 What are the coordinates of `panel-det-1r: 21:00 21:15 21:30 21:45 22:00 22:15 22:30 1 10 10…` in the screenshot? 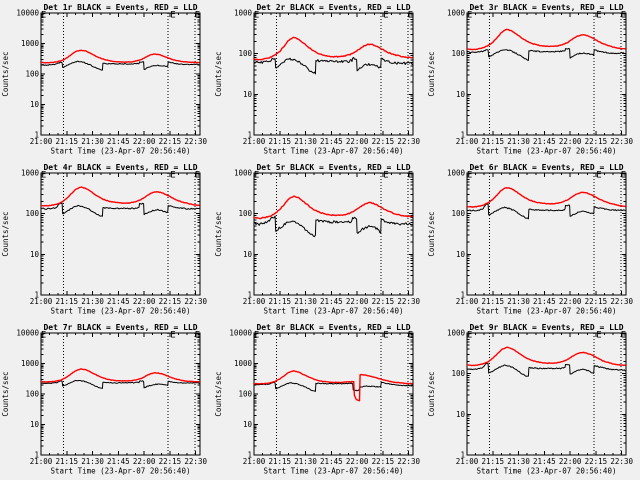 It's located at (106, 80).